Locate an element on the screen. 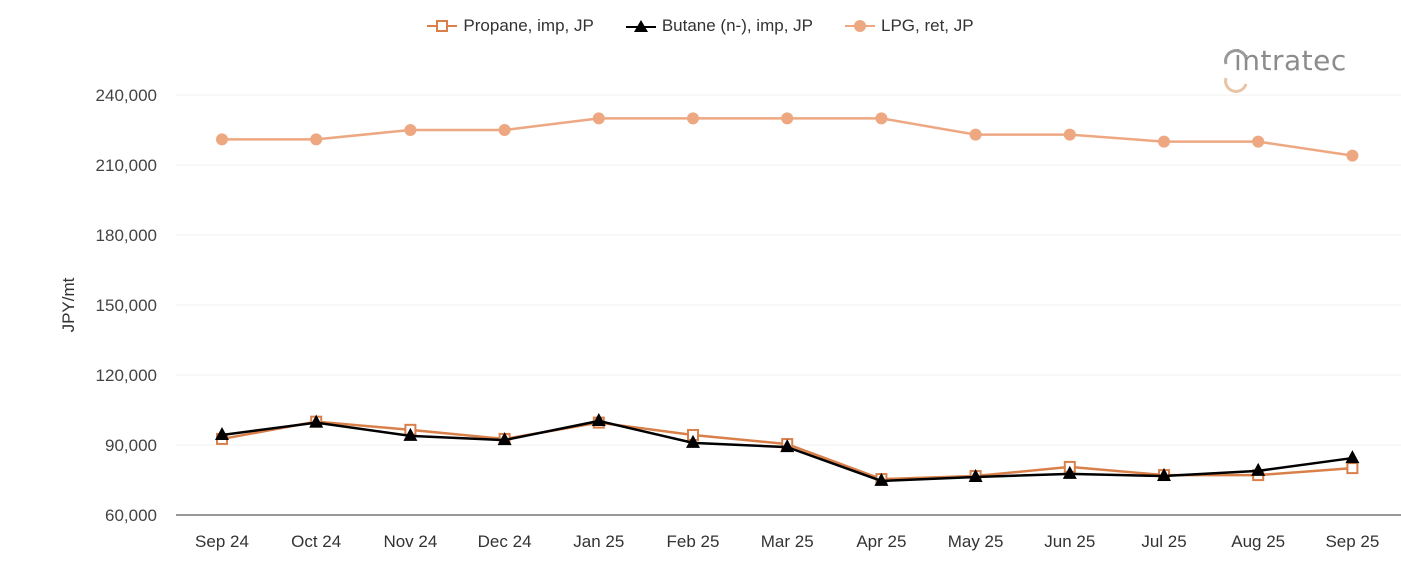  y-tick-label: 150,000 is located at coordinates (126, 305).